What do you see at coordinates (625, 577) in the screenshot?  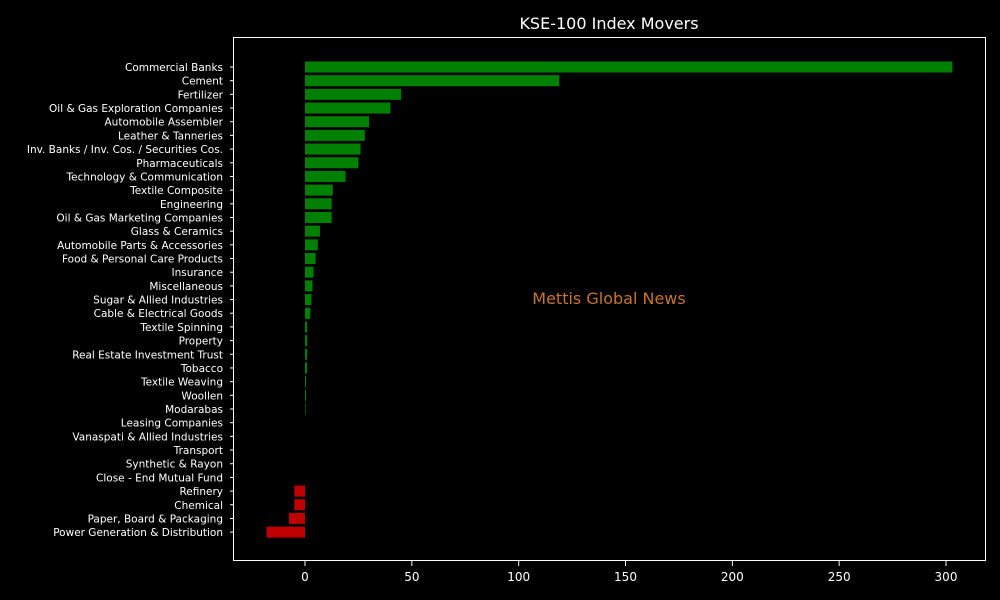 I see `x-tick-label: 150` at bounding box center [625, 577].